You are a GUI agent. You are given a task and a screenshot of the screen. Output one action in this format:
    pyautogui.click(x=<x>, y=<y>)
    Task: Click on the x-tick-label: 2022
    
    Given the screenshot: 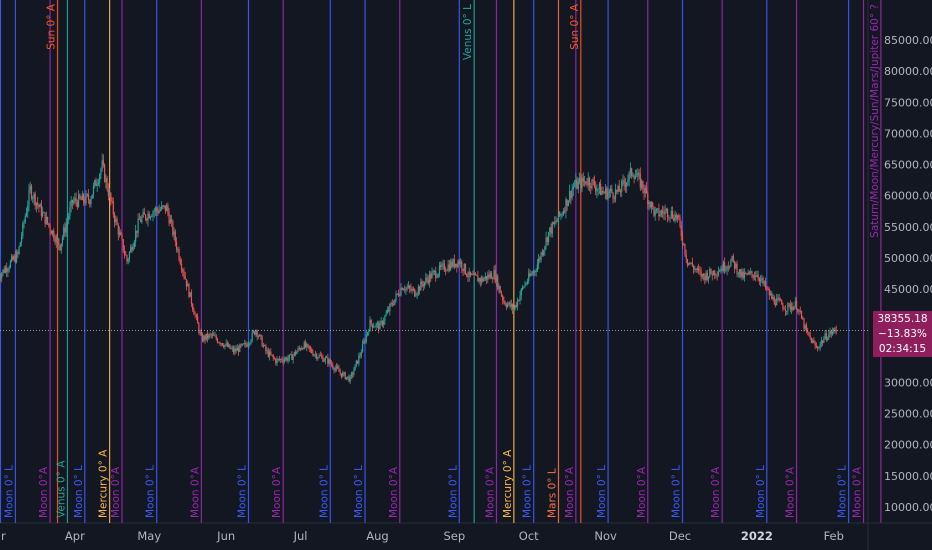 What is the action you would take?
    pyautogui.click(x=757, y=536)
    